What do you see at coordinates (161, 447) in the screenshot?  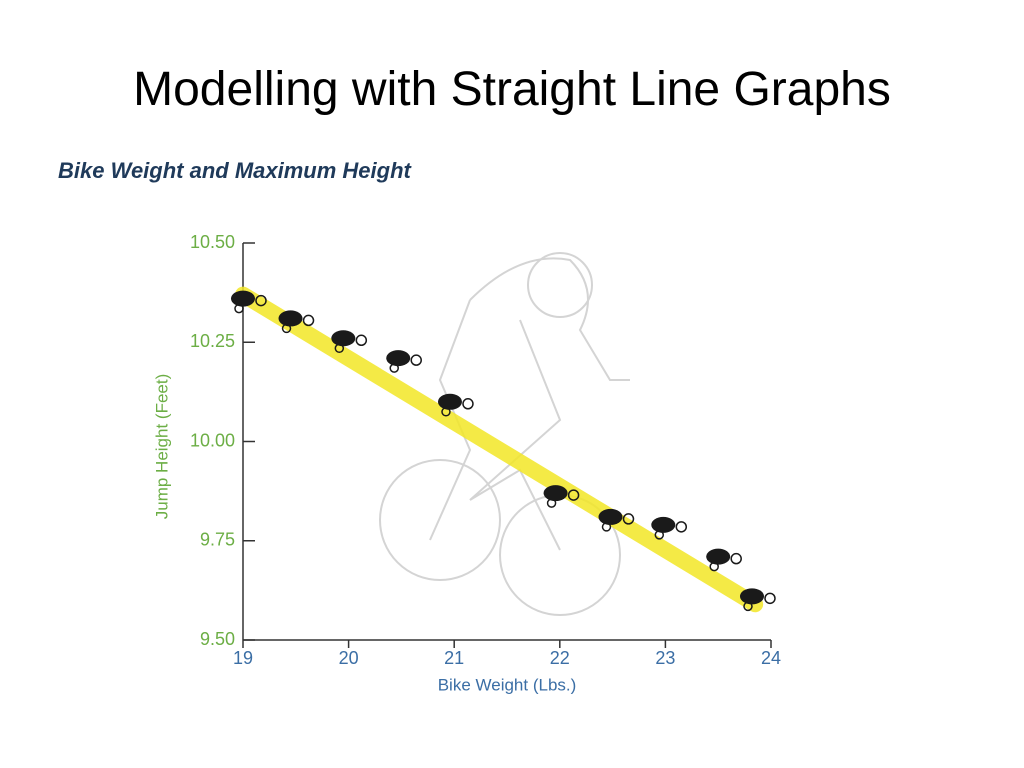 I see `y-axis-label: Jump Height (Feet)` at bounding box center [161, 447].